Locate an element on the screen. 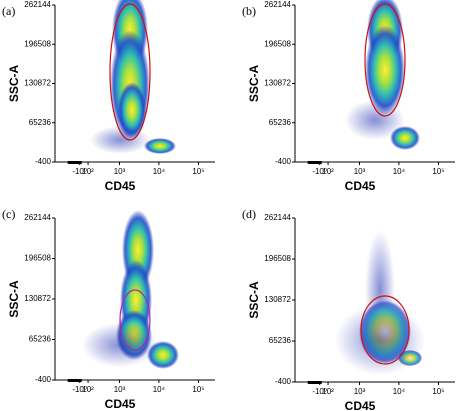 The width and height of the screenshot is (474, 411). panel-label: (d) is located at coordinates (249, 214).